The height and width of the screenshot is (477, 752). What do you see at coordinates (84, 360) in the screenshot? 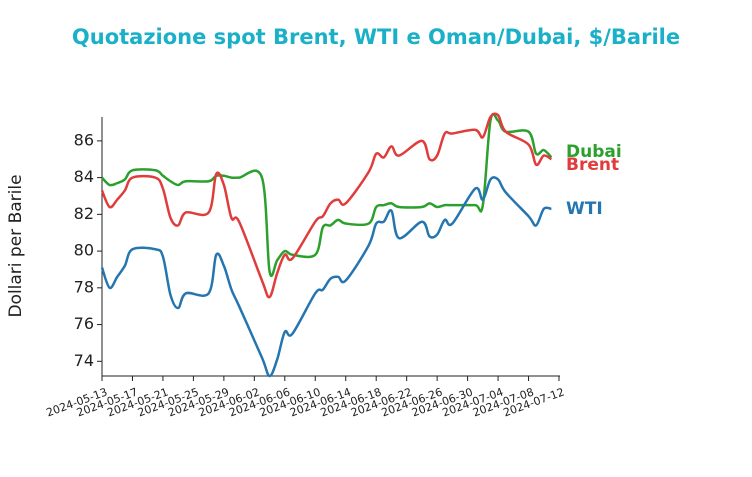
I see `y-tick-label: 74` at bounding box center [84, 360].